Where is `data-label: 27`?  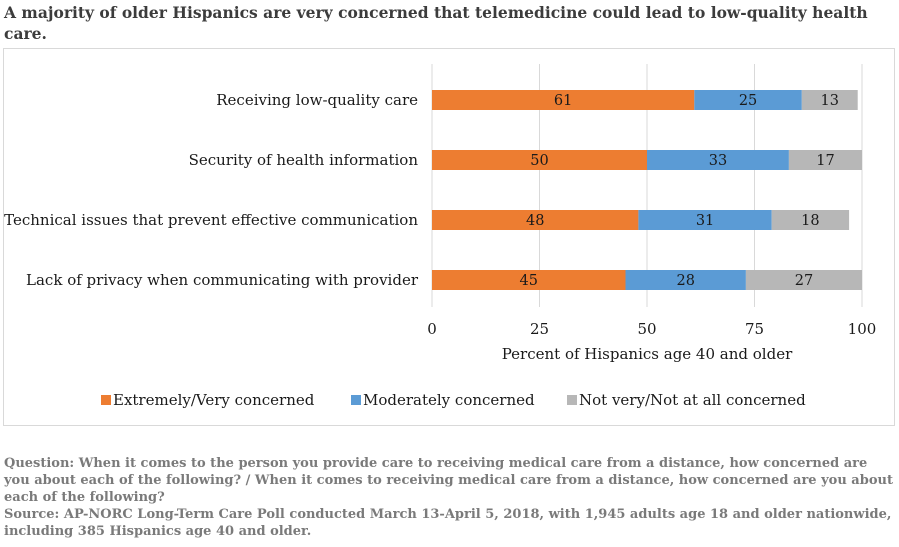
data-label: 27 is located at coordinates (804, 281).